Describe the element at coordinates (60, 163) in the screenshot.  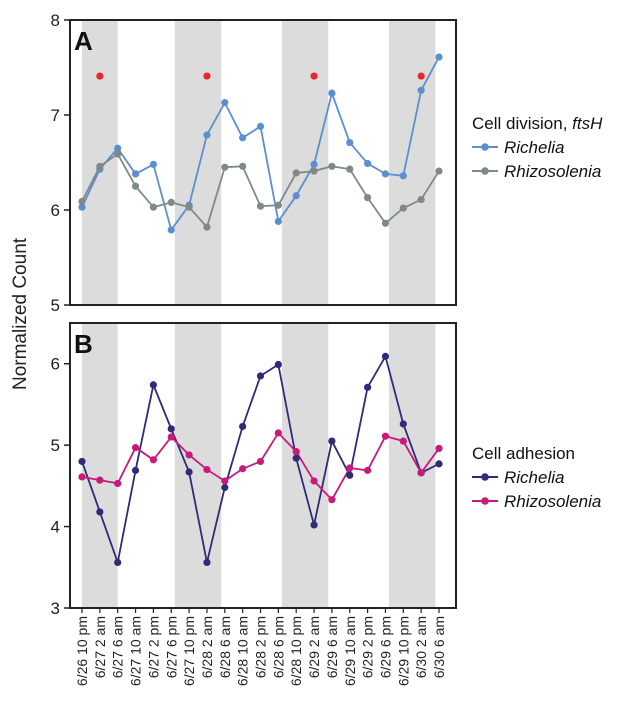
I see `y-ticks-a: 5 6 7 8` at that location.